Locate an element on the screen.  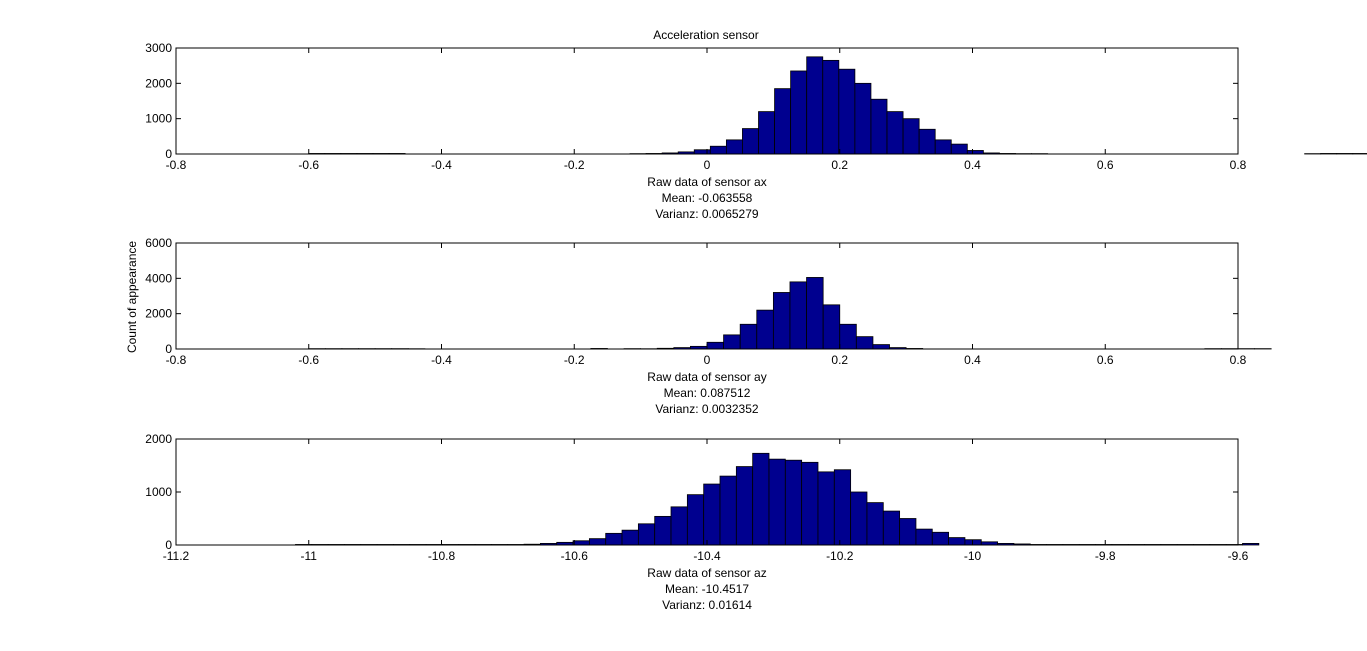
x-tick-label: -11.2 is located at coordinates (176, 556).